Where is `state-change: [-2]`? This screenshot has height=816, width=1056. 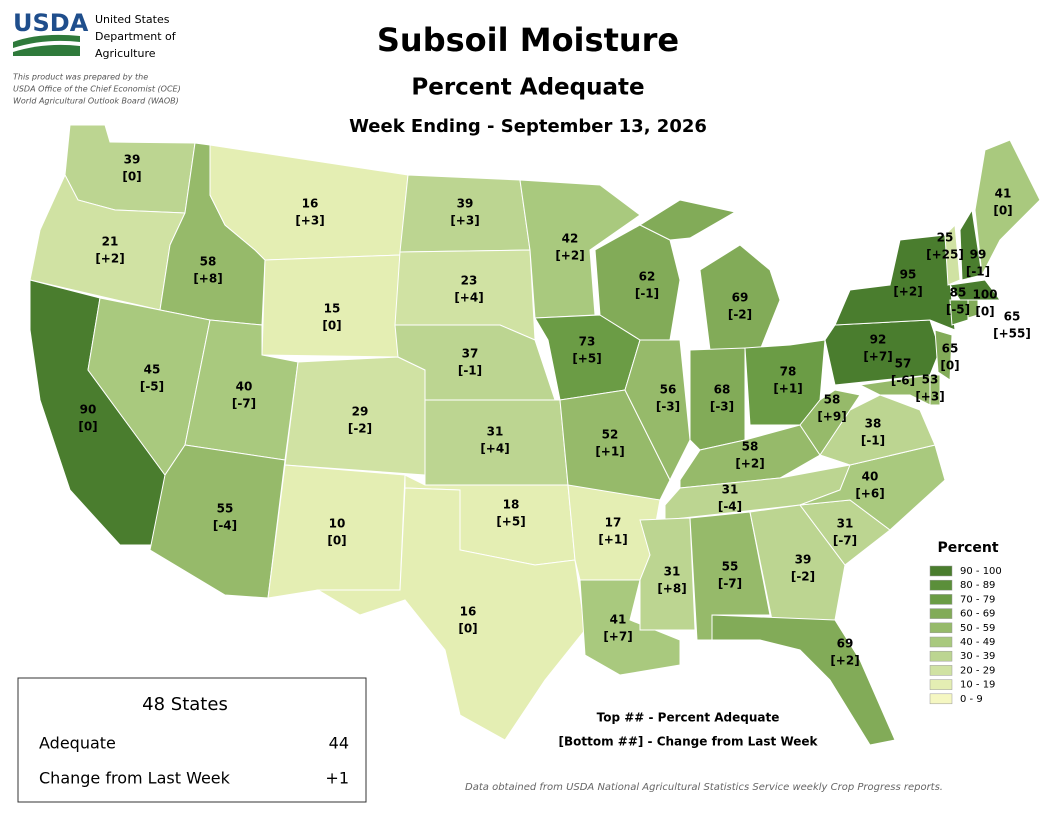
state-change: [-2] is located at coordinates (803, 577).